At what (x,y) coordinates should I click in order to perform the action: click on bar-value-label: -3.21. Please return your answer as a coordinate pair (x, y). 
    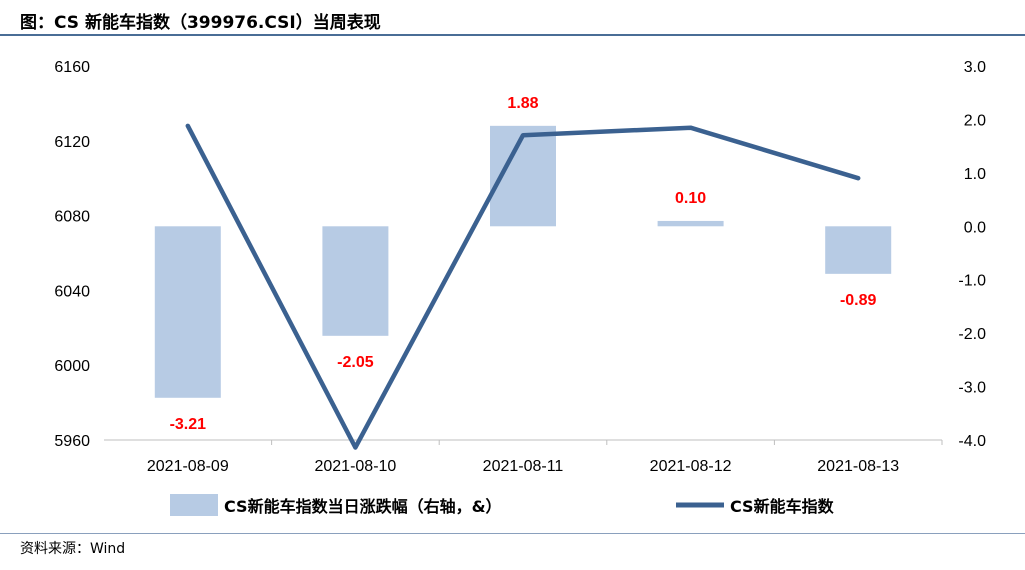
    Looking at the image, I should click on (188, 424).